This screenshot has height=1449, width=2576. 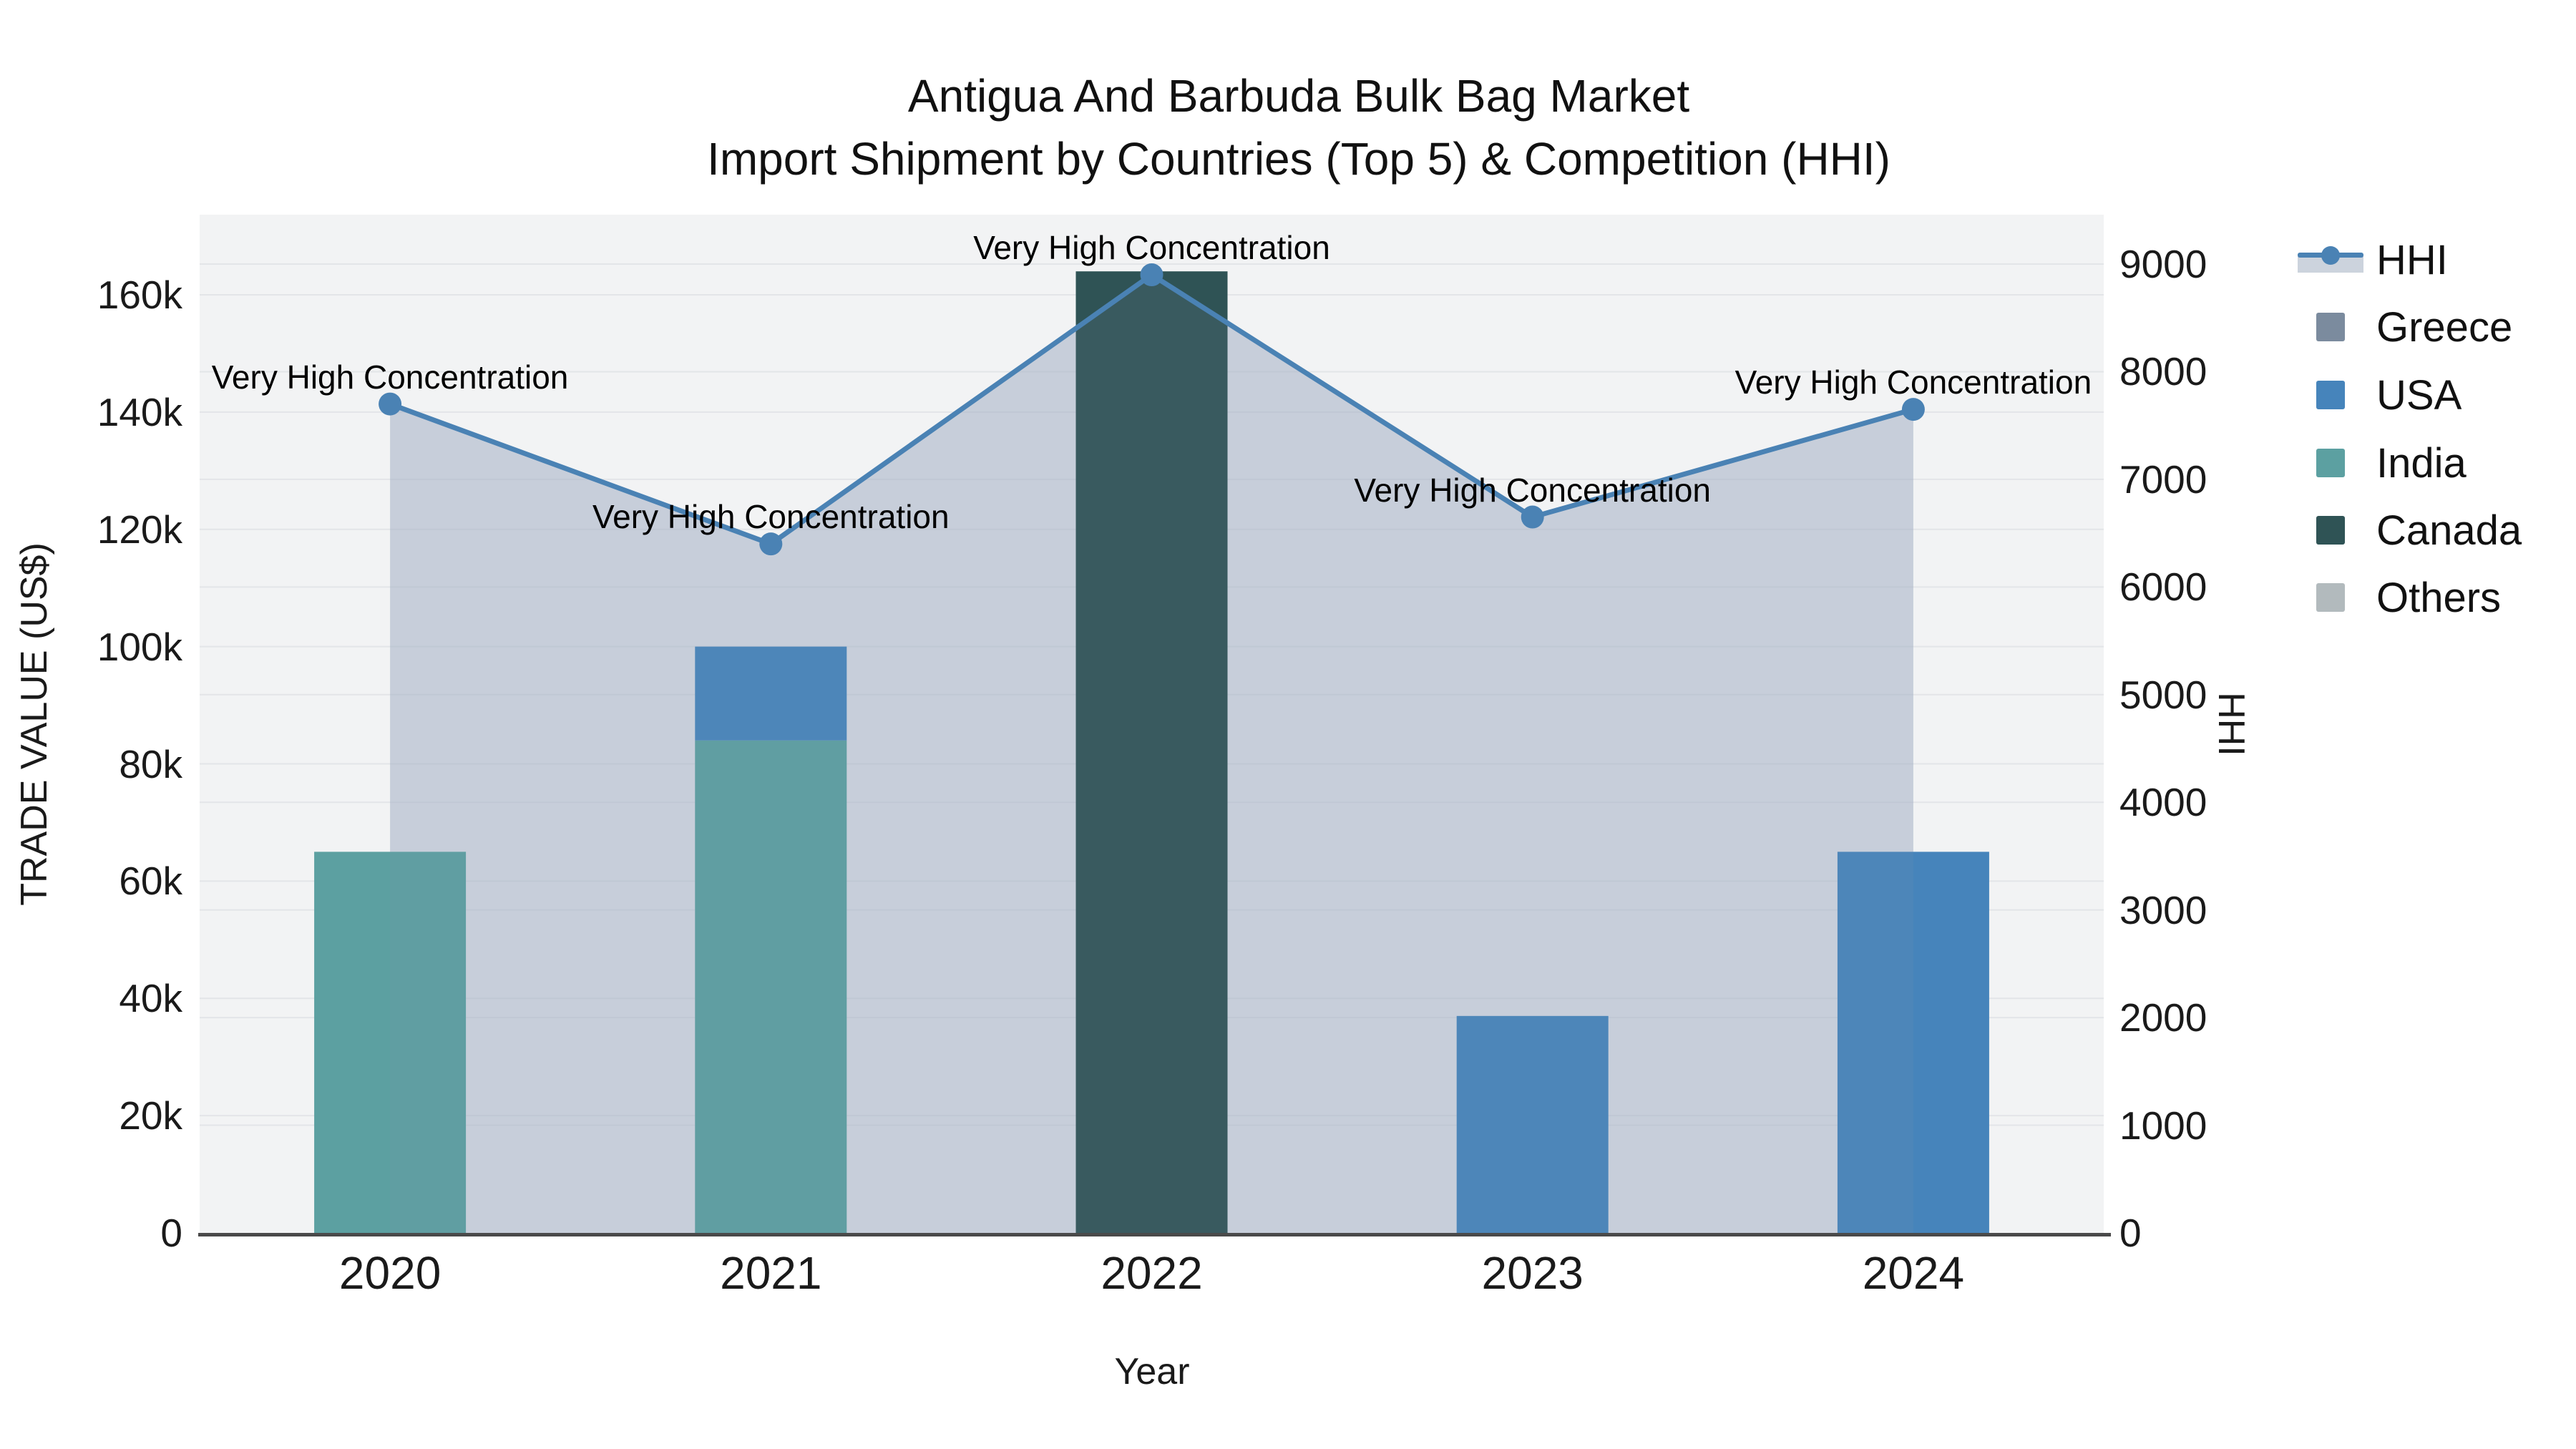 I want to click on legend-item-greece: Greece, so click(x=2405, y=327).